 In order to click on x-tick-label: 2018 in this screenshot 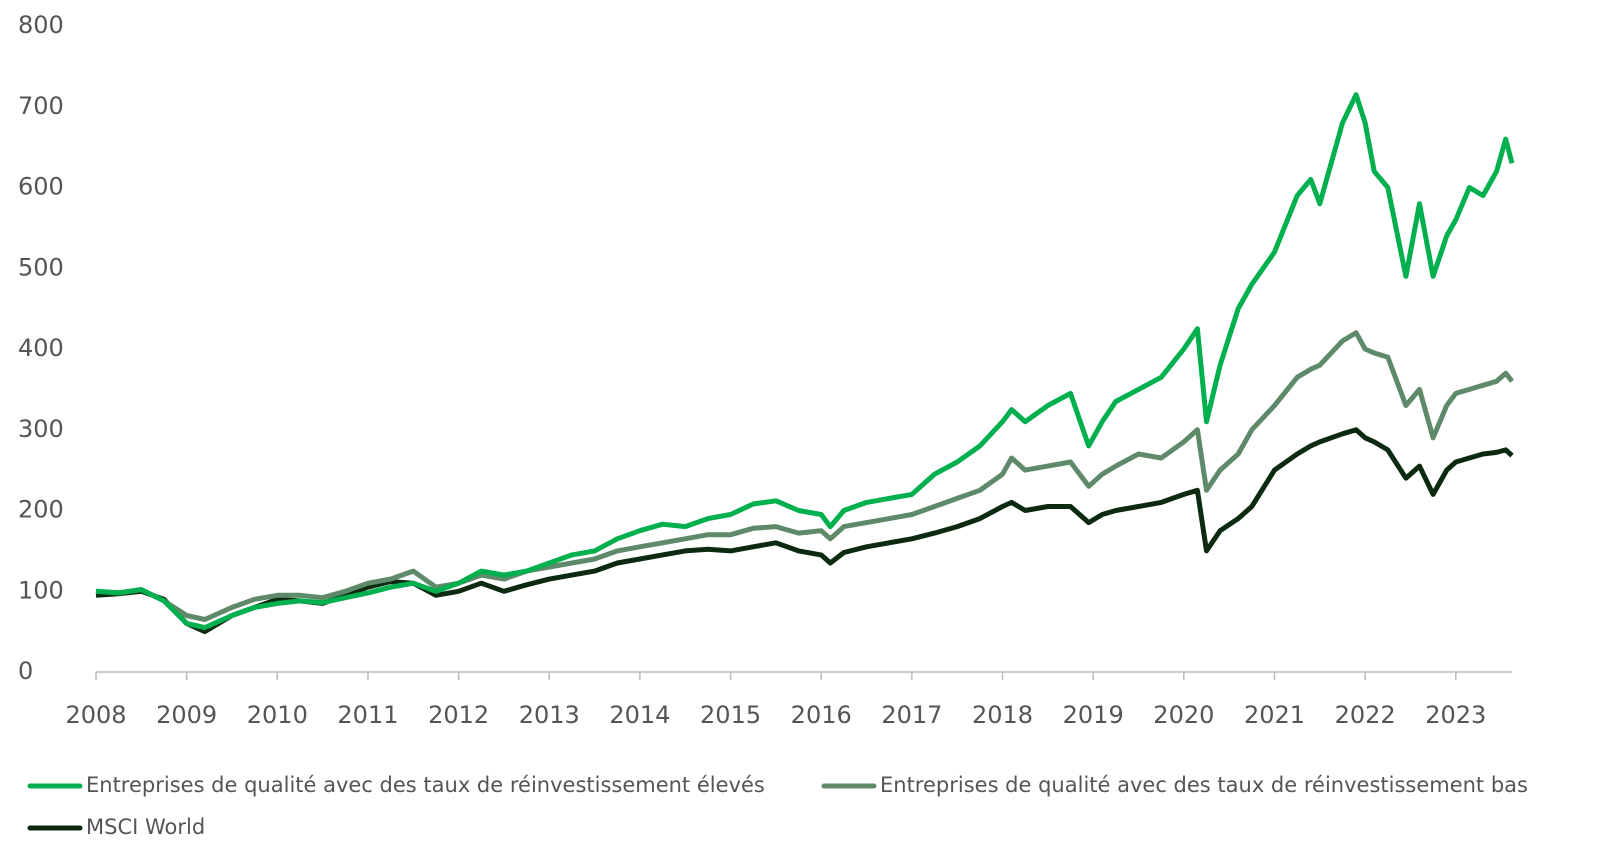, I will do `click(1002, 715)`.